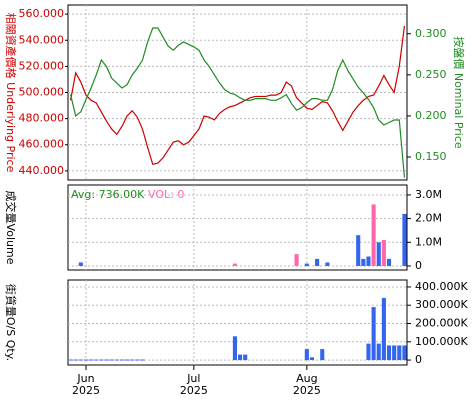 This screenshot has height=400, width=475. What do you see at coordinates (428, 241) in the screenshot?
I see `y-tick-label: 1.0M` at bounding box center [428, 241].